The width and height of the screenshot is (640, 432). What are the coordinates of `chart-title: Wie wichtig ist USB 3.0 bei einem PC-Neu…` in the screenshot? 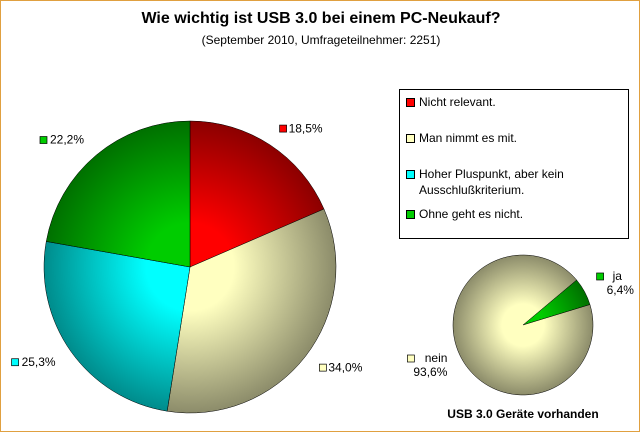 It's located at (320, 18).